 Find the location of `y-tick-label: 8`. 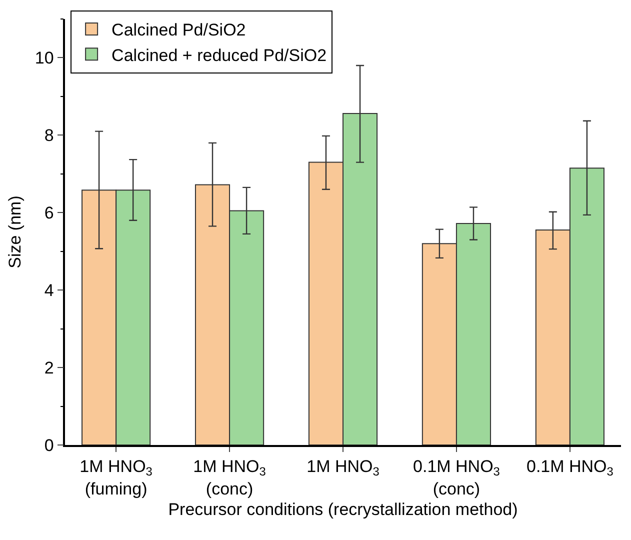

y-tick-label: 8 is located at coordinates (49, 136).